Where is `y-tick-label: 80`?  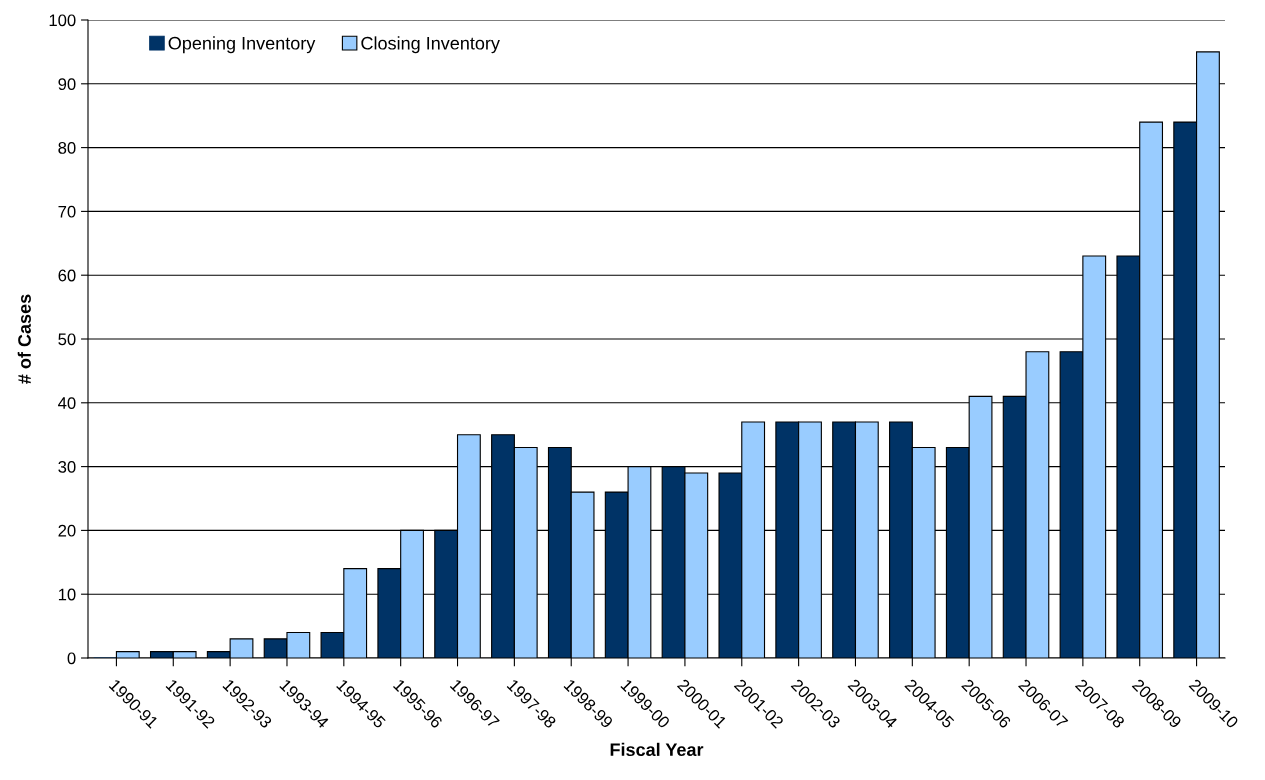
y-tick-label: 80 is located at coordinates (67, 148).